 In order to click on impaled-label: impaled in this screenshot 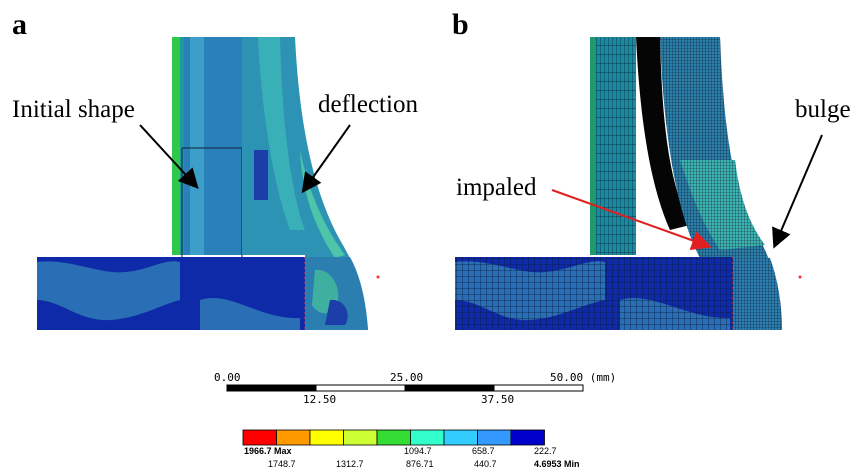, I will do `click(496, 187)`.